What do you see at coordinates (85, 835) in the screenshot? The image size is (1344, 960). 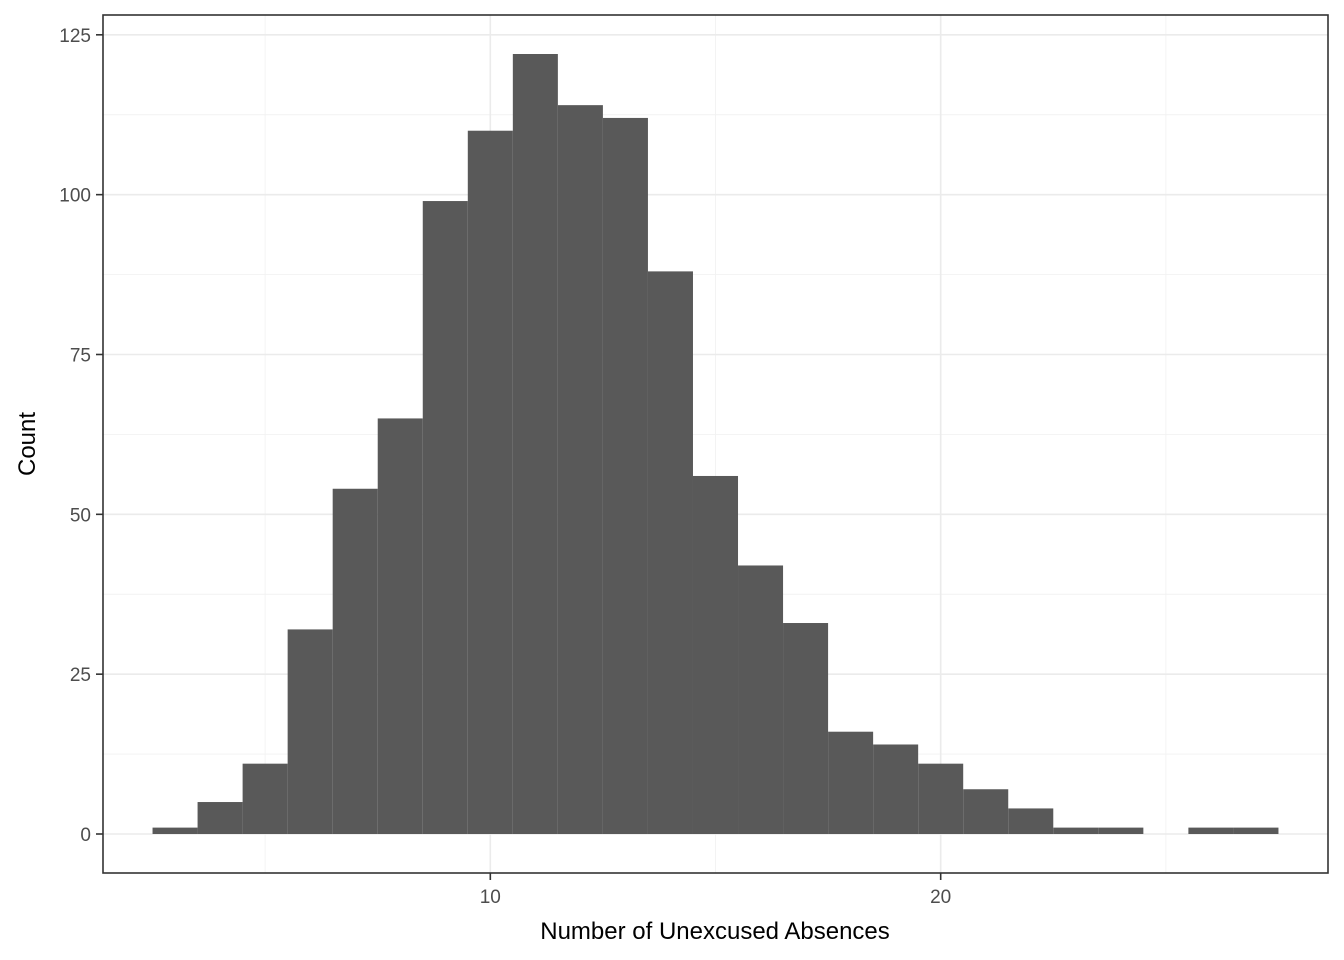 I see `y-tick-label: 0` at bounding box center [85, 835].